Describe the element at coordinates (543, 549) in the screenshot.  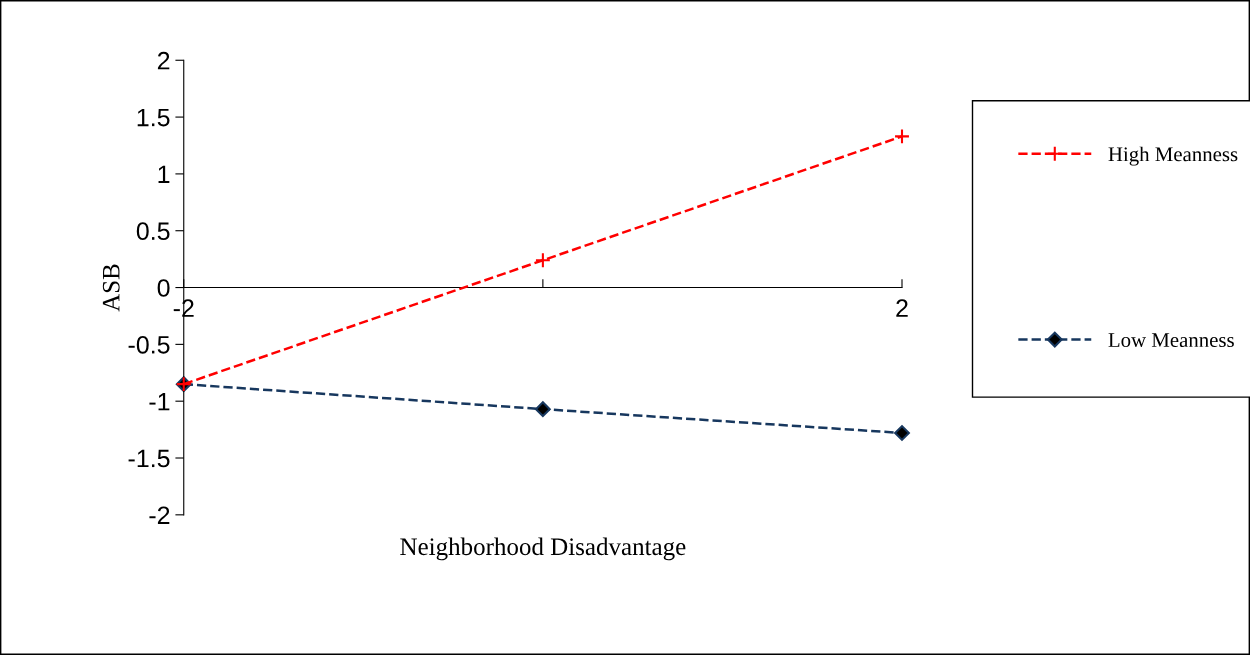
I see `x-axis-title: Neighborhood Disadvantage` at that location.